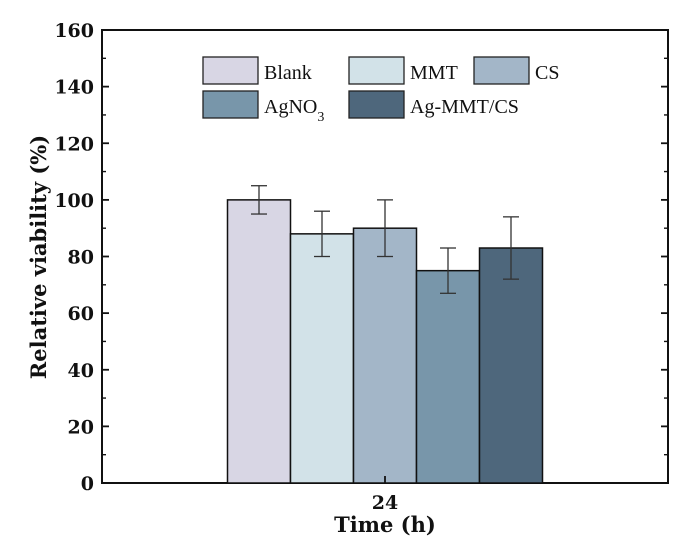  What do you see at coordinates (322, 358) in the screenshot?
I see `bar-mmt` at bounding box center [322, 358].